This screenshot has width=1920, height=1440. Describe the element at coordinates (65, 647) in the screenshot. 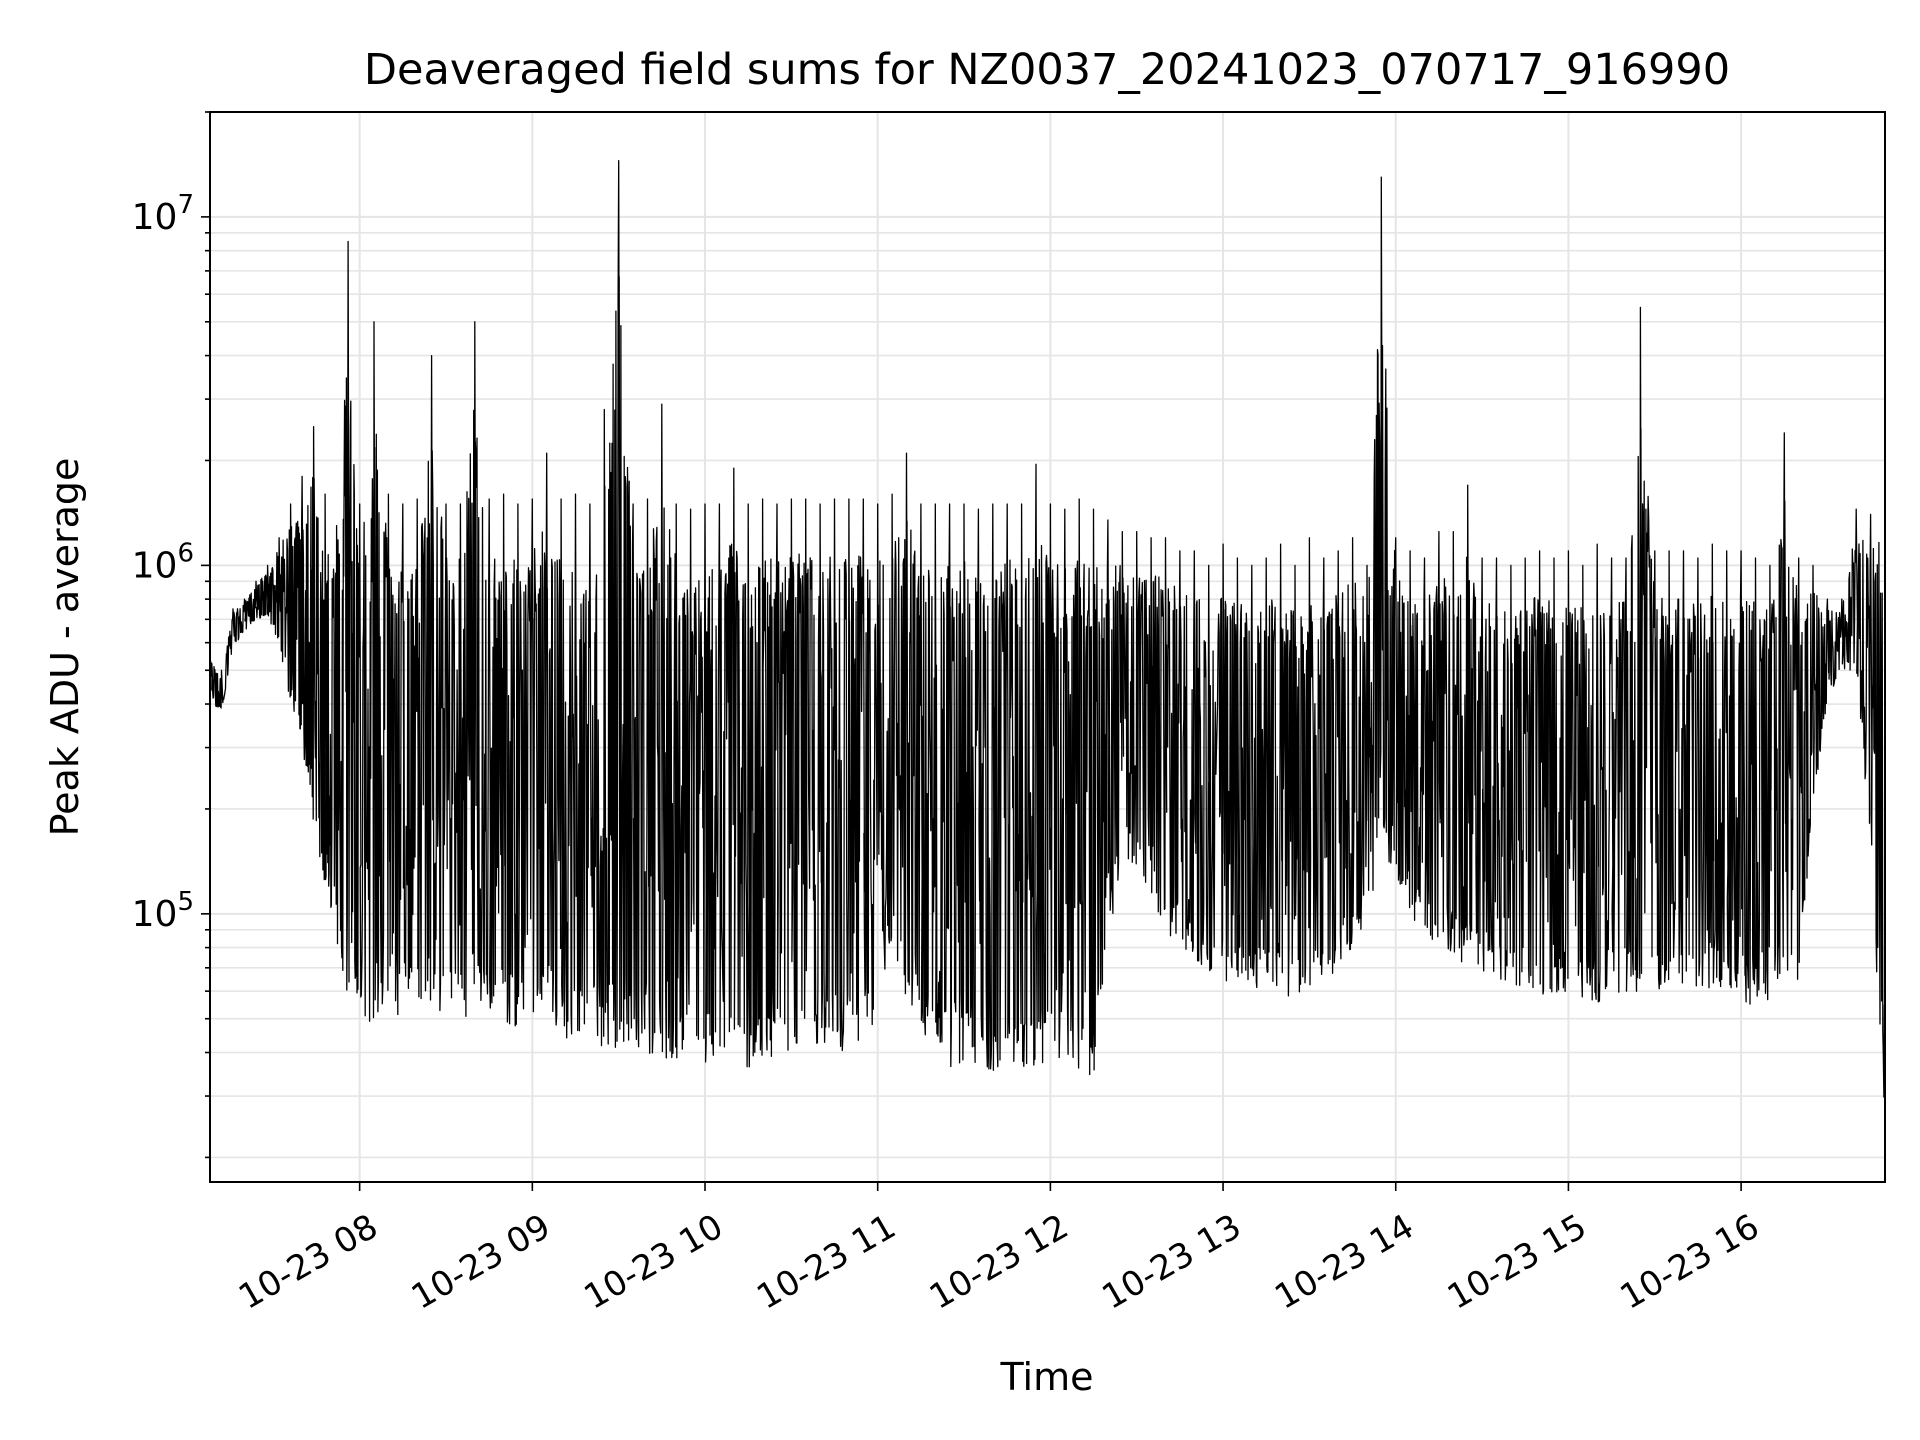

I see `y-axis-label: Peak ADU - average` at that location.